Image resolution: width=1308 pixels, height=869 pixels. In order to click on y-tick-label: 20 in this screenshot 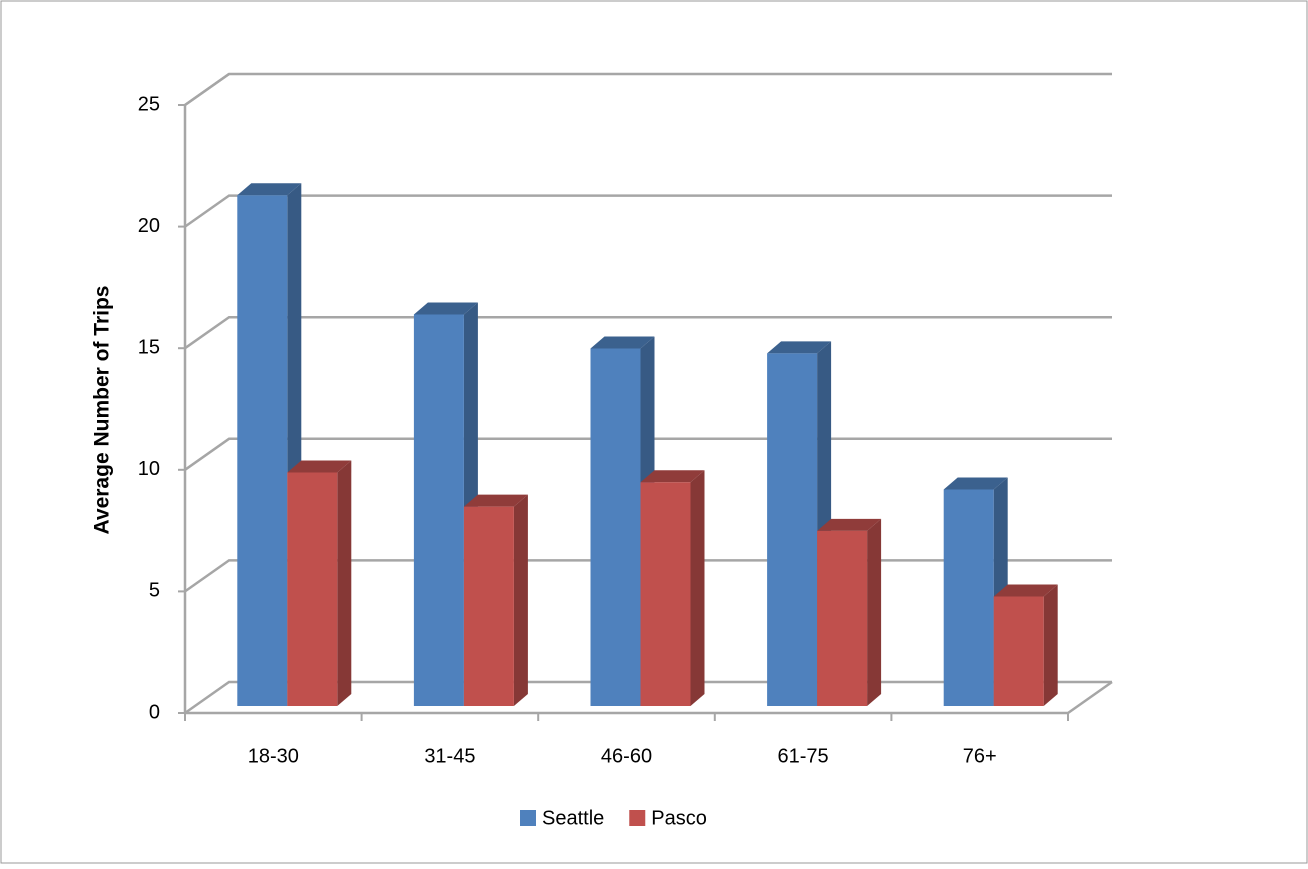, I will do `click(149, 226)`.